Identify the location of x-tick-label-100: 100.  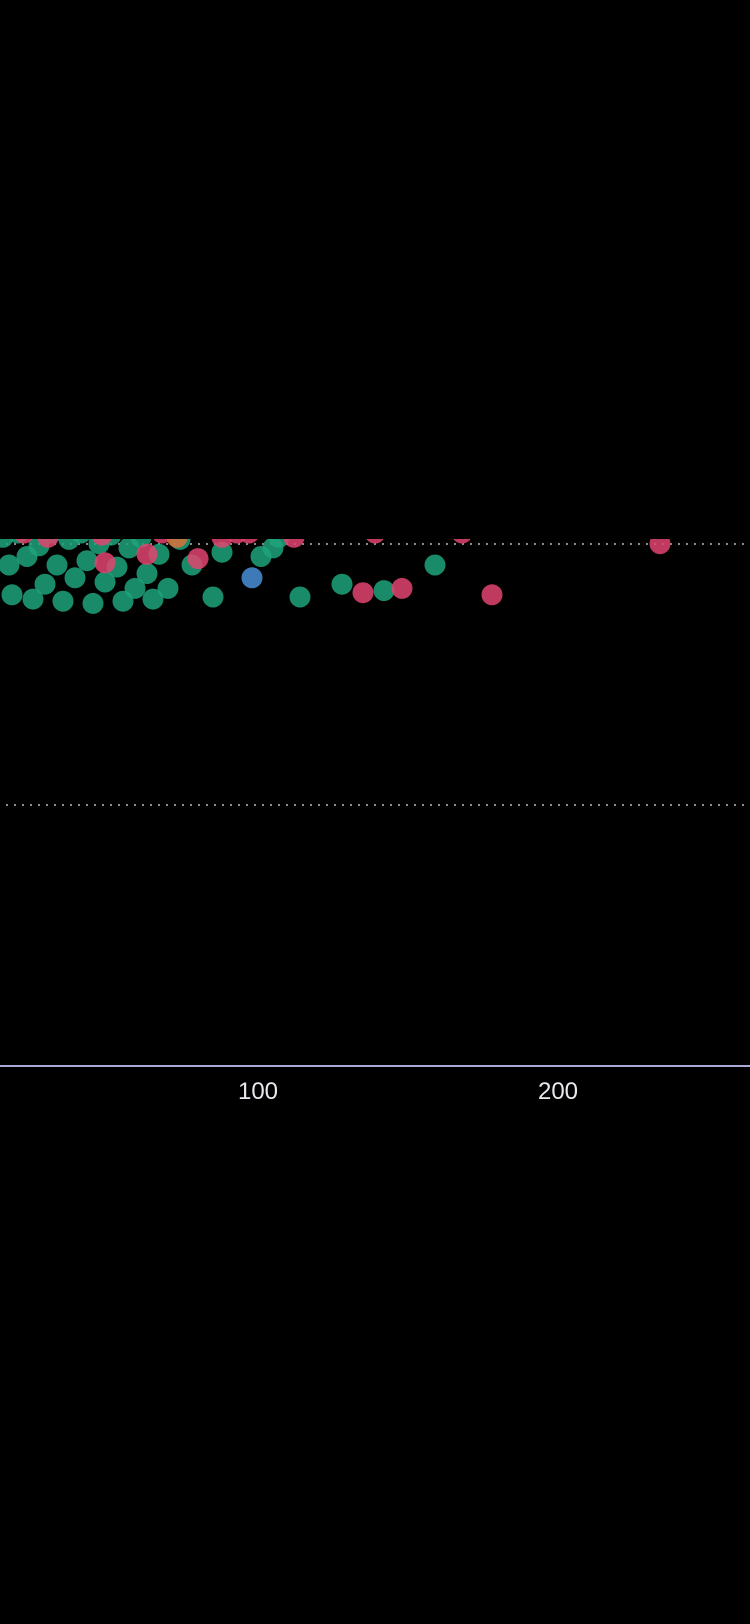
(258, 1091).